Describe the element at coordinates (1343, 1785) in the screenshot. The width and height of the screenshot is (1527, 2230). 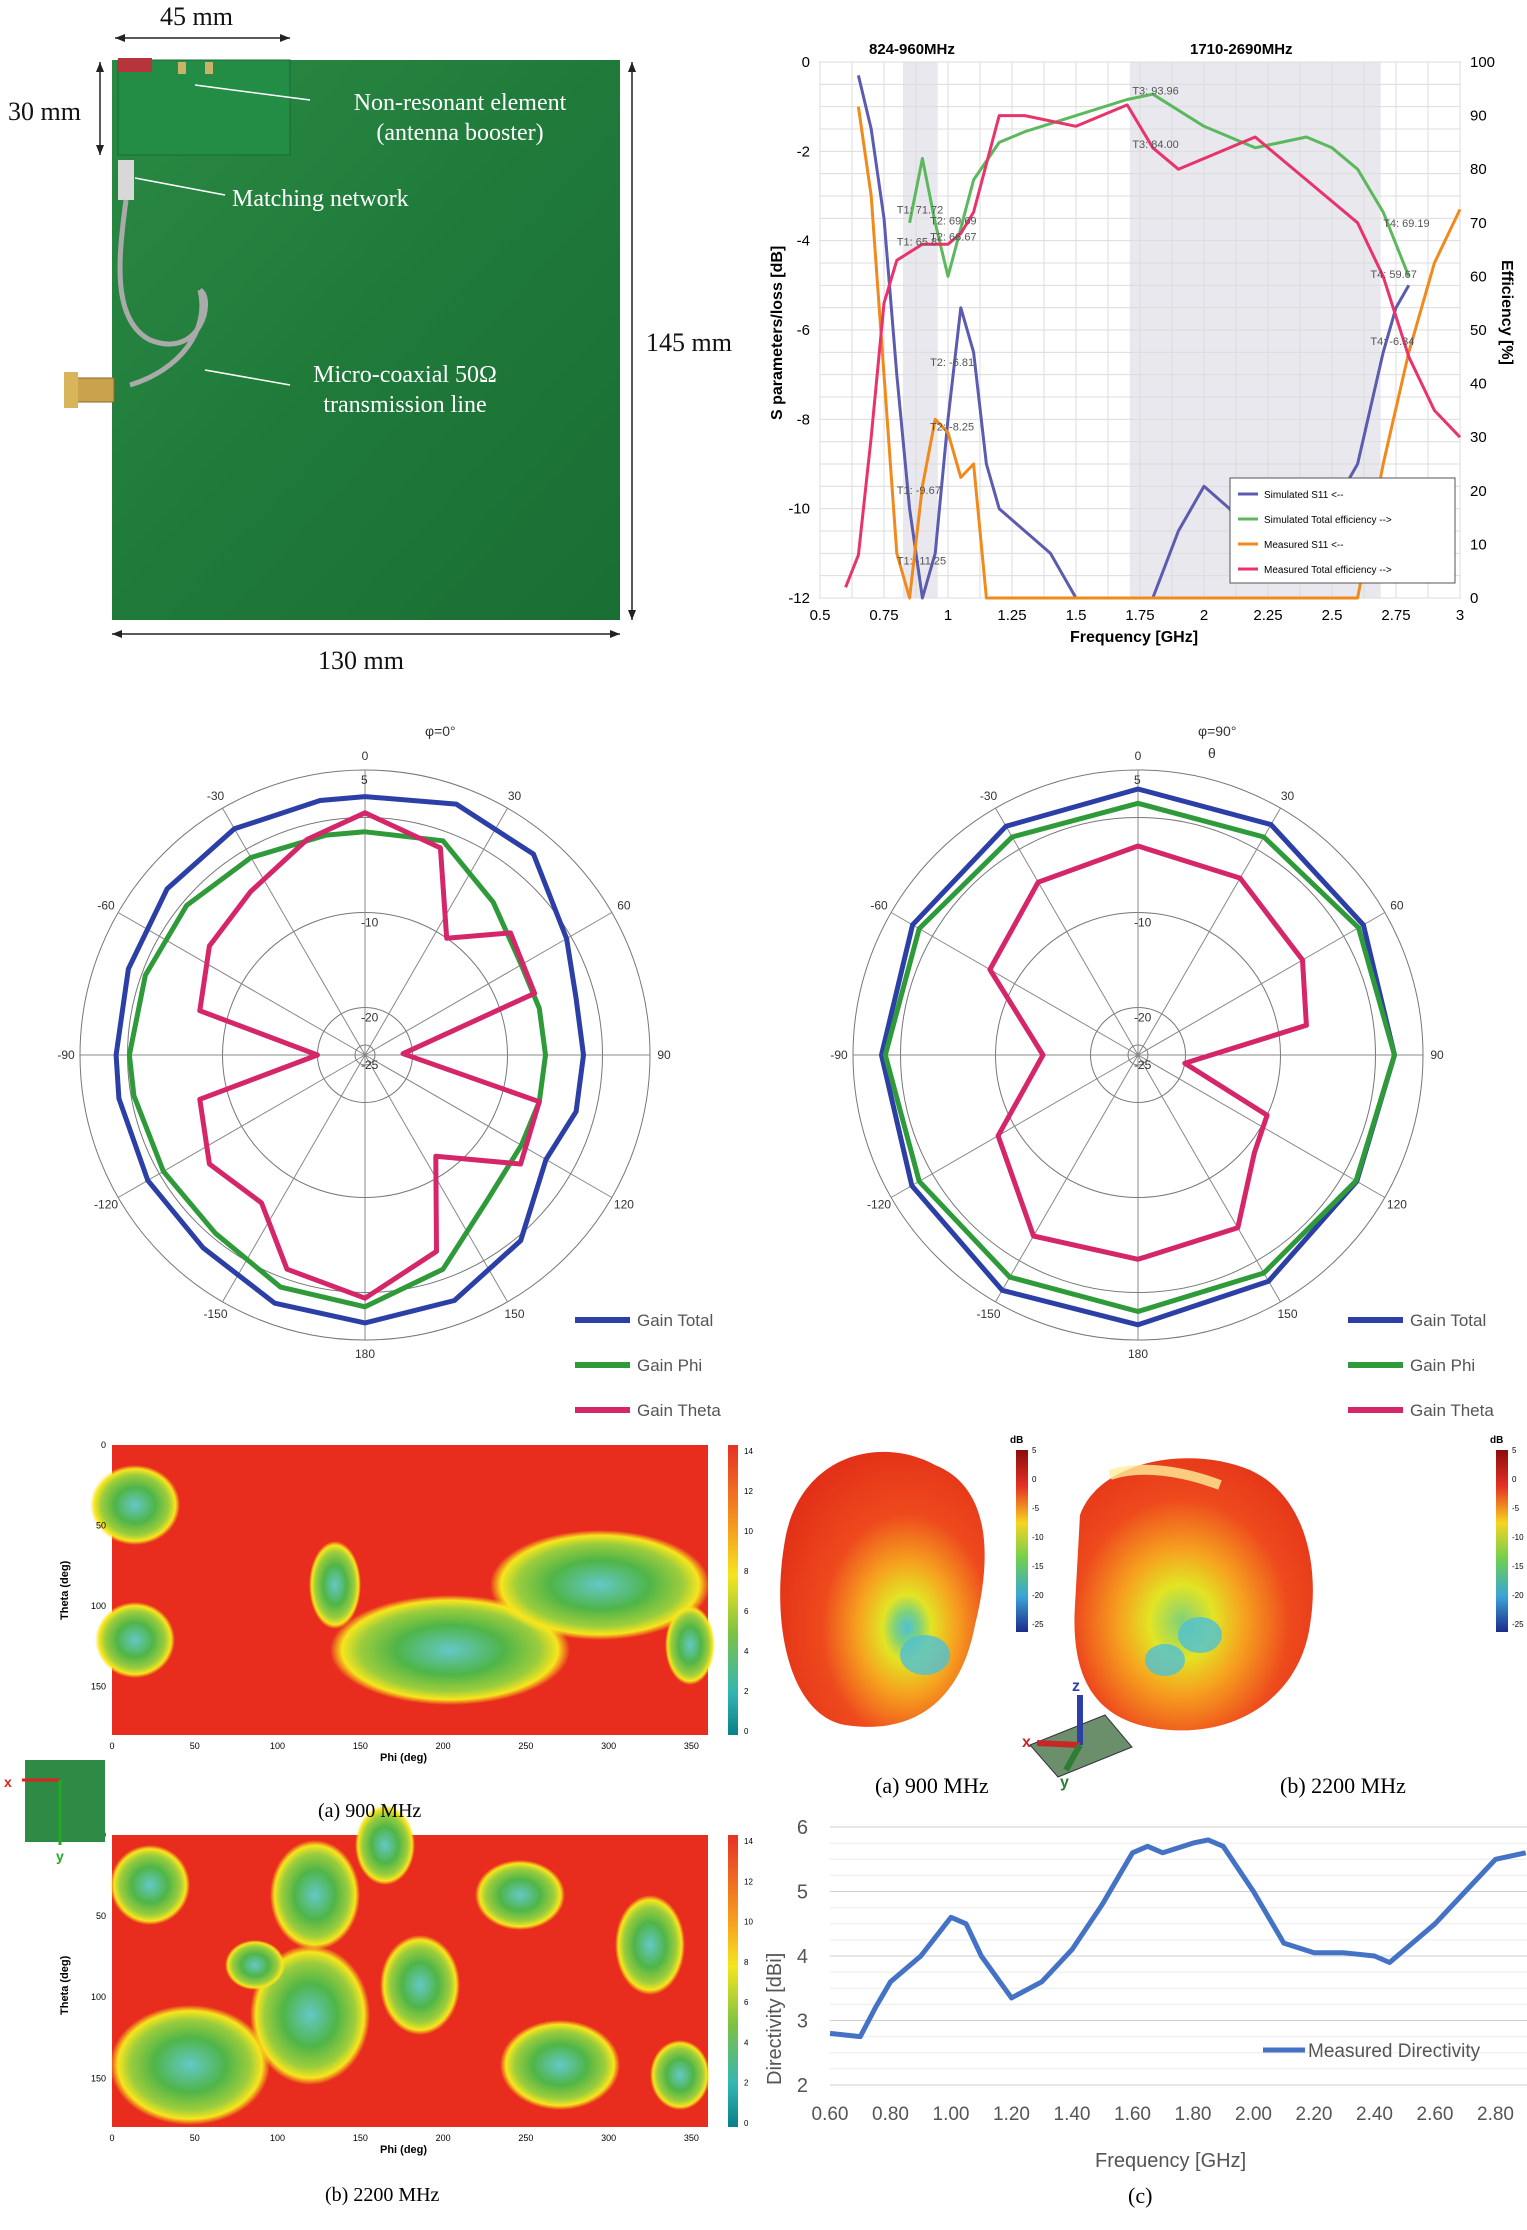
I see `pattern3d-caption-b: (b) 2200 MHz` at that location.